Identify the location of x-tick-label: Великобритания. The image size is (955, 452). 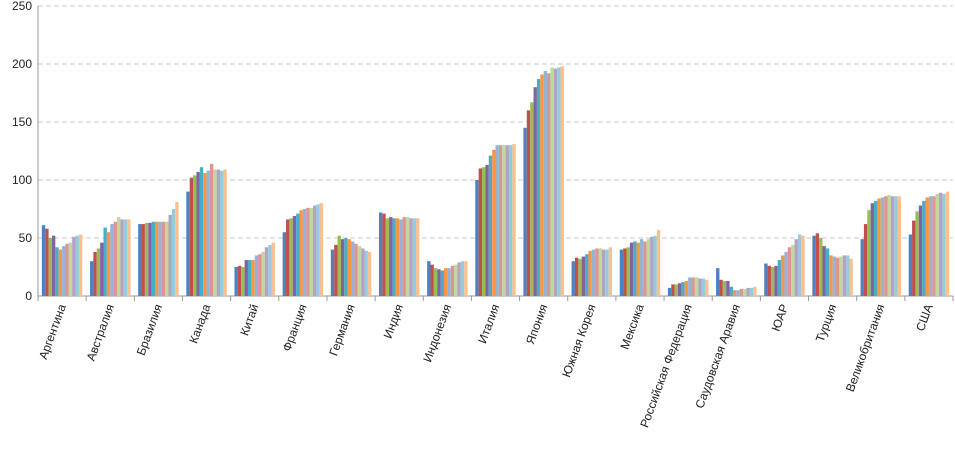
(865, 347).